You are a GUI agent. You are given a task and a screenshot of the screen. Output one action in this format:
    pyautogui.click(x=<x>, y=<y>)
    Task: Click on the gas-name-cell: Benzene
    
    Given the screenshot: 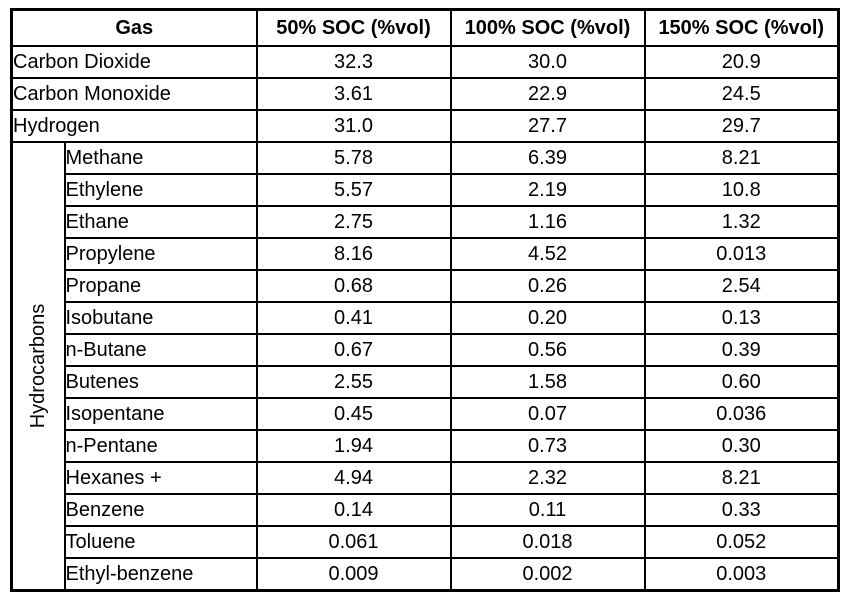 What is the action you would take?
    pyautogui.click(x=160, y=510)
    